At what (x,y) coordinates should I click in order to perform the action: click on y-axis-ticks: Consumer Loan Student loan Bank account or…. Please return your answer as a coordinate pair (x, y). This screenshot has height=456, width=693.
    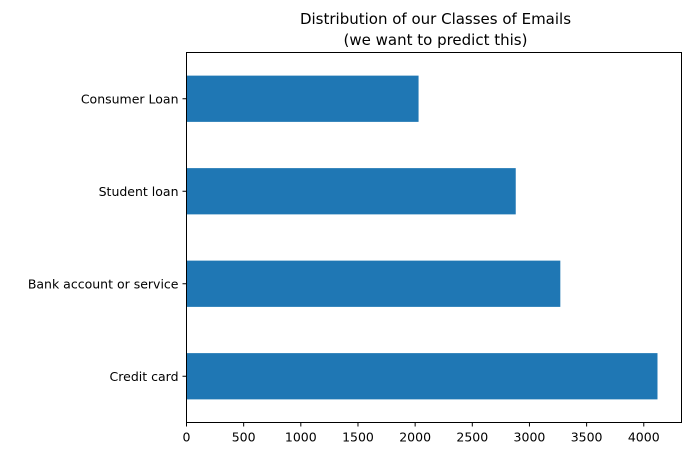
    Looking at the image, I should click on (107, 237).